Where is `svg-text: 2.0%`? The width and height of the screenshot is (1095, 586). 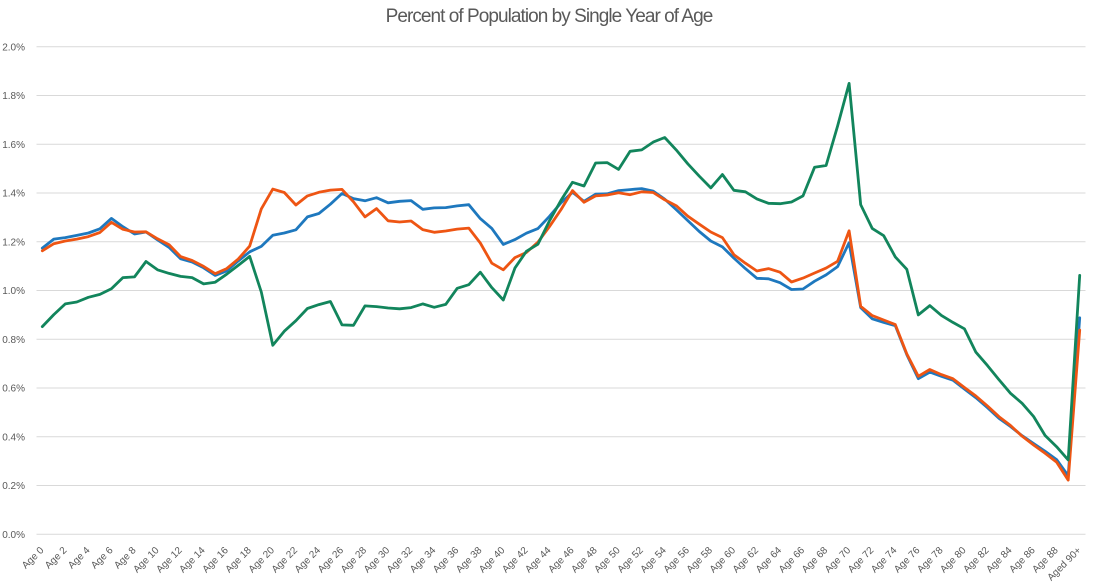 svg-text: 2.0% is located at coordinates (13, 47).